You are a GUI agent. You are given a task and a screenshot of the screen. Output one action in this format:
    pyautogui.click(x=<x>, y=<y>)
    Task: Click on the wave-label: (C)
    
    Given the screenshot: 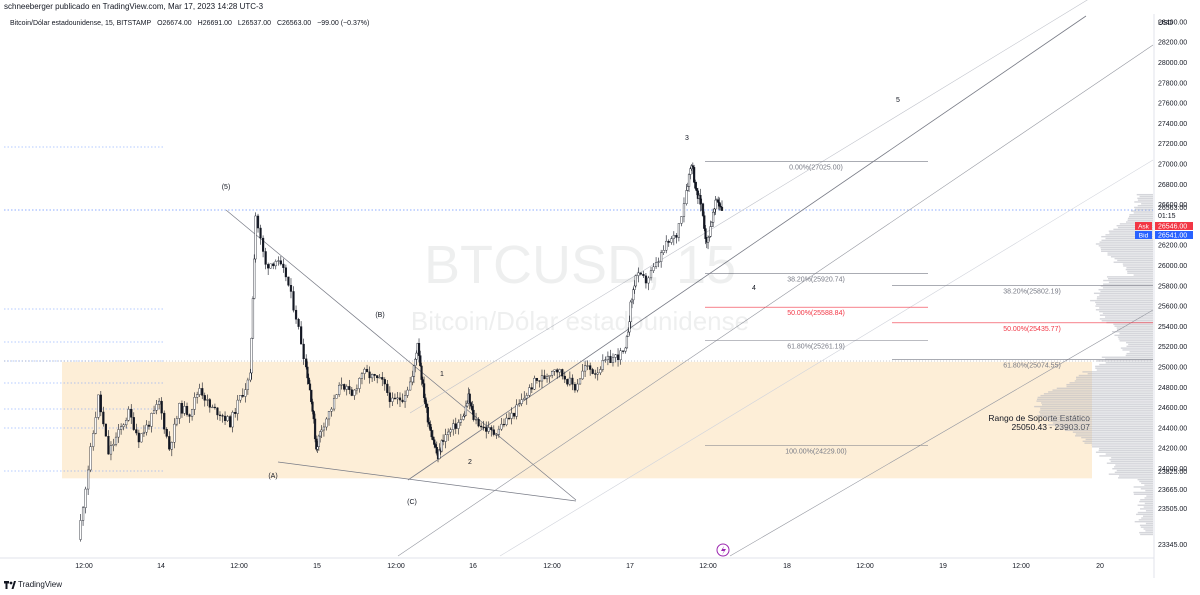 What is the action you would take?
    pyautogui.click(x=412, y=502)
    